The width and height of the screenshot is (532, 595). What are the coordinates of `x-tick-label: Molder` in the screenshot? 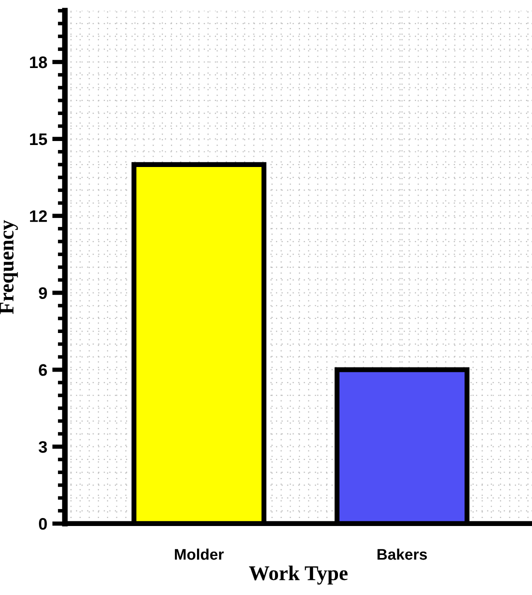 It's located at (199, 554).